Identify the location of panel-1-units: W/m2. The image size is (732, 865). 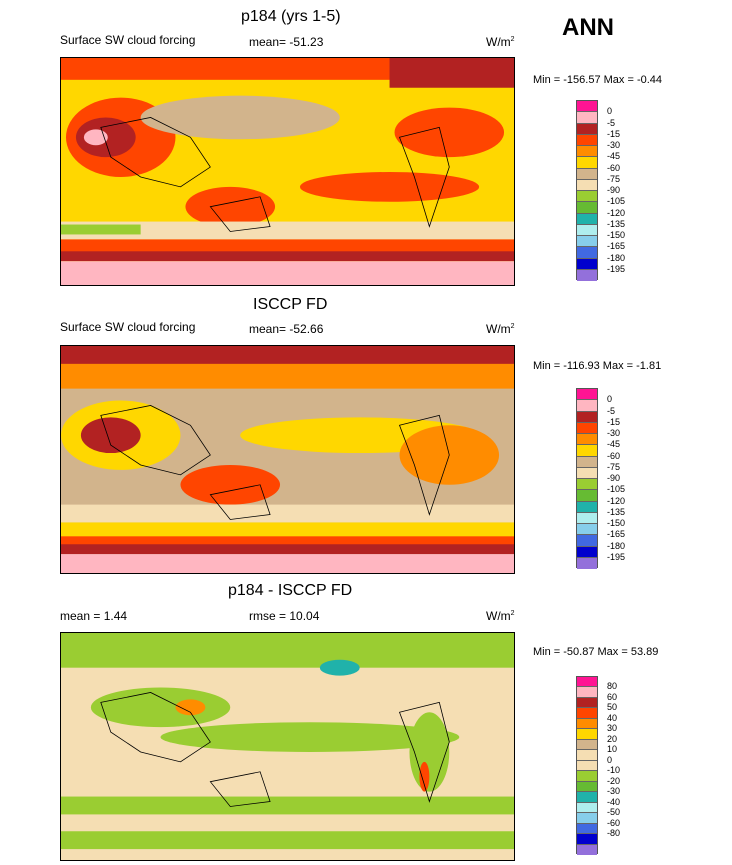
(500, 42).